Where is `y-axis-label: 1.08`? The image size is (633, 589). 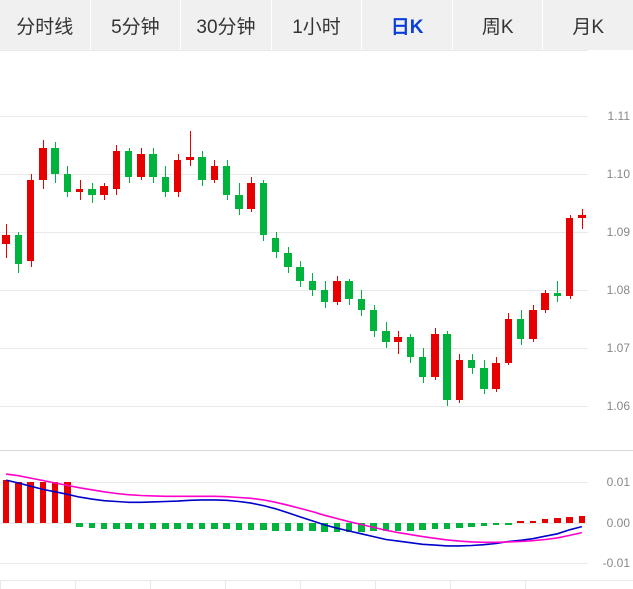
y-axis-label: 1.08 is located at coordinates (618, 290).